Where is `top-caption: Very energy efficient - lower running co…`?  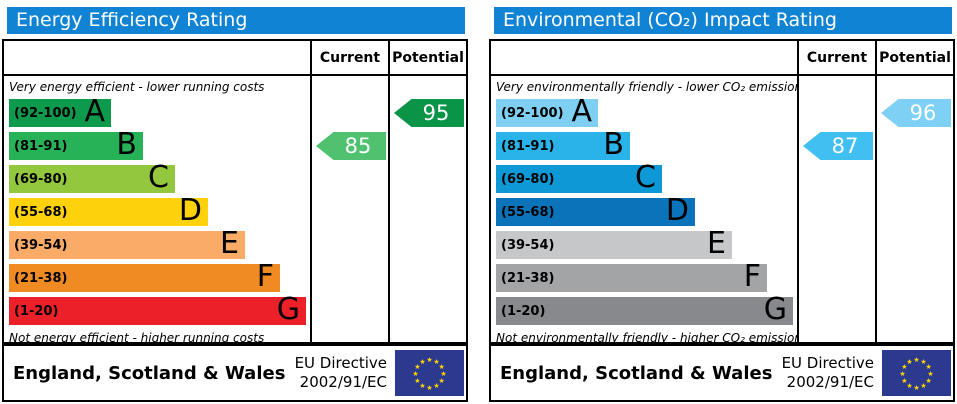
top-caption: Very energy efficient - lower running co… is located at coordinates (137, 87).